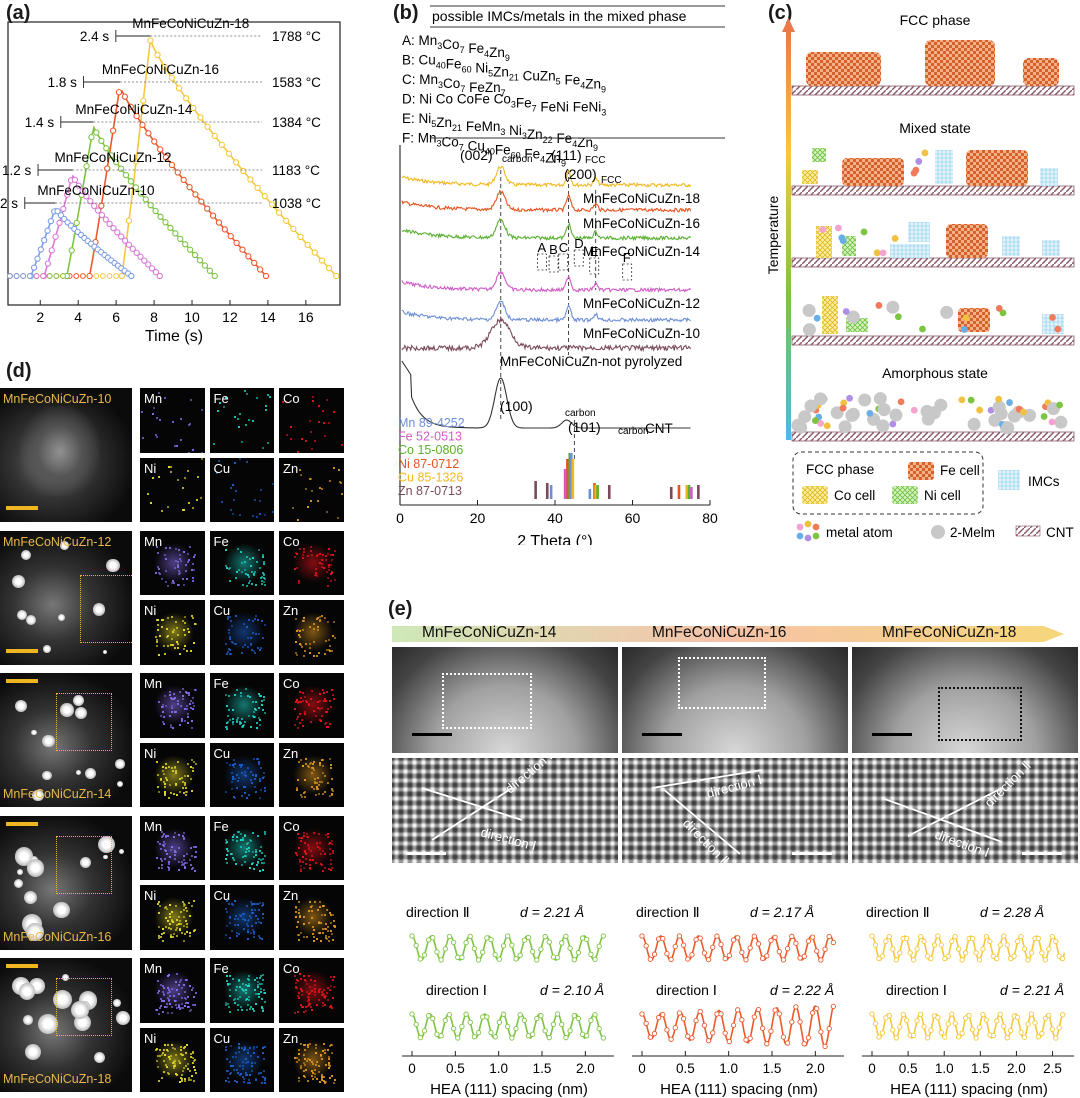 The image size is (1080, 1098). Describe the element at coordinates (594, 266) in the screenshot. I see `phase-box` at that location.